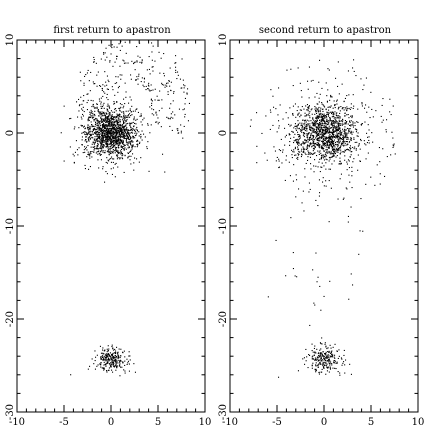 The width and height of the screenshot is (427, 436). What do you see at coordinates (371, 422) in the screenshot?
I see `x-tick-label: 5` at bounding box center [371, 422].